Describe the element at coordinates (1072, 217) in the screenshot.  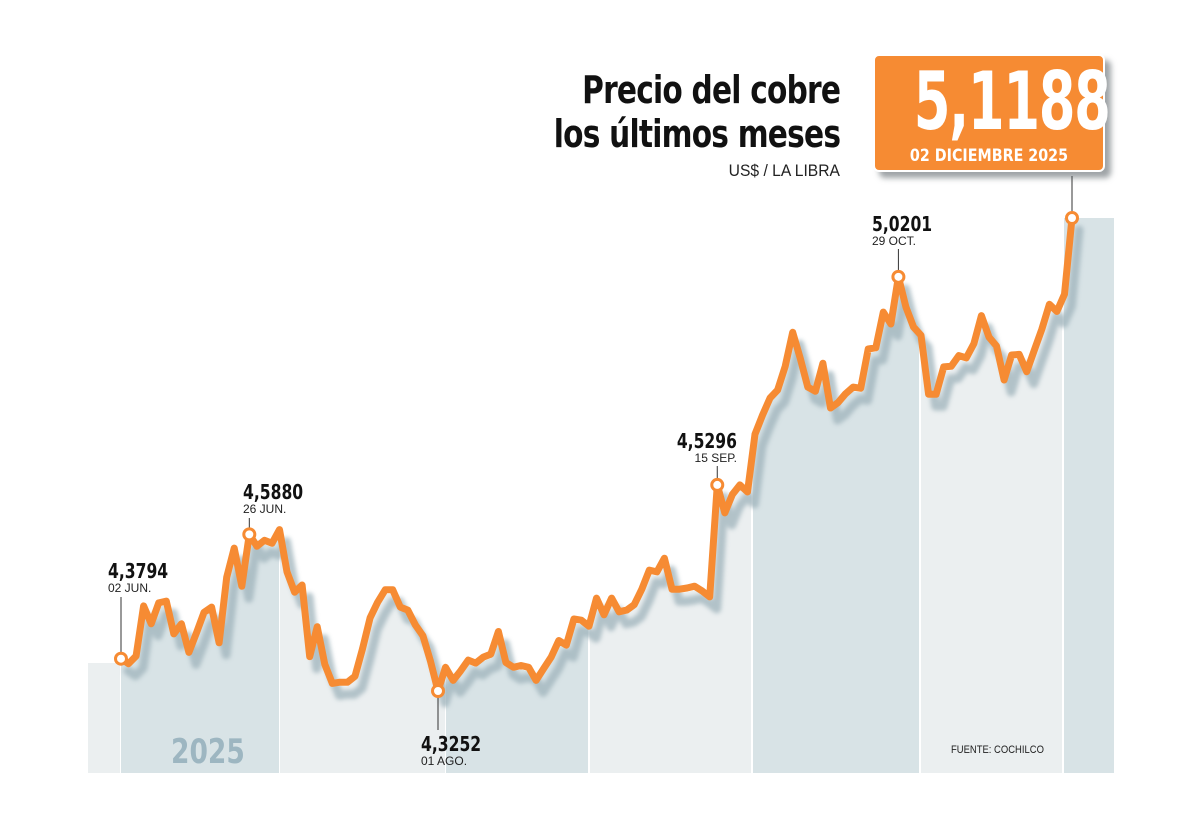
I see `marker-dic02` at that location.